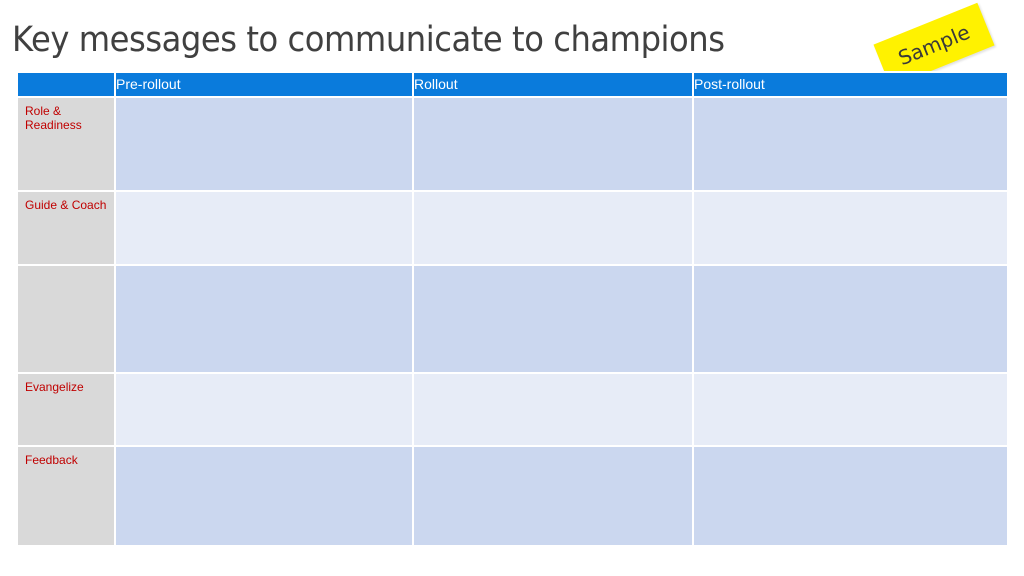 This screenshot has height=576, width=1024. I want to click on table-header-row: Pre-rollout Rollout Post-rollout, so click(512, 84).